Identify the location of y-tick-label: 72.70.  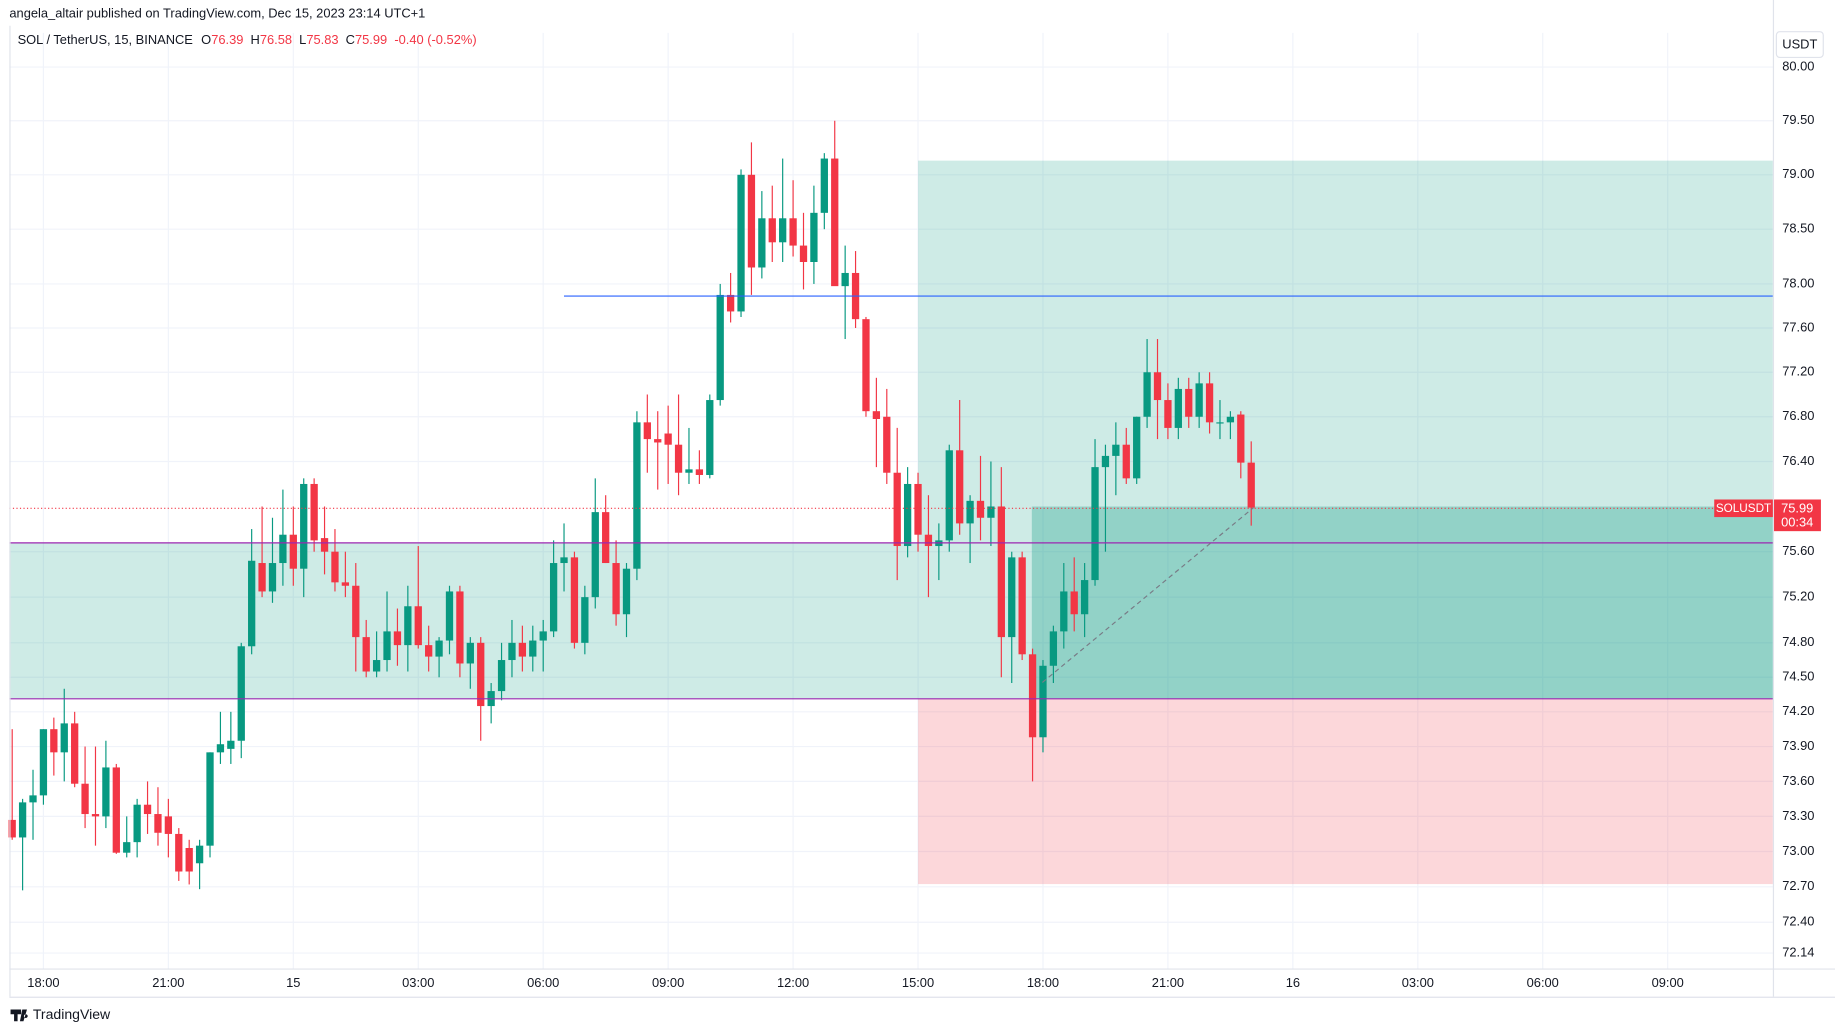
(1798, 885).